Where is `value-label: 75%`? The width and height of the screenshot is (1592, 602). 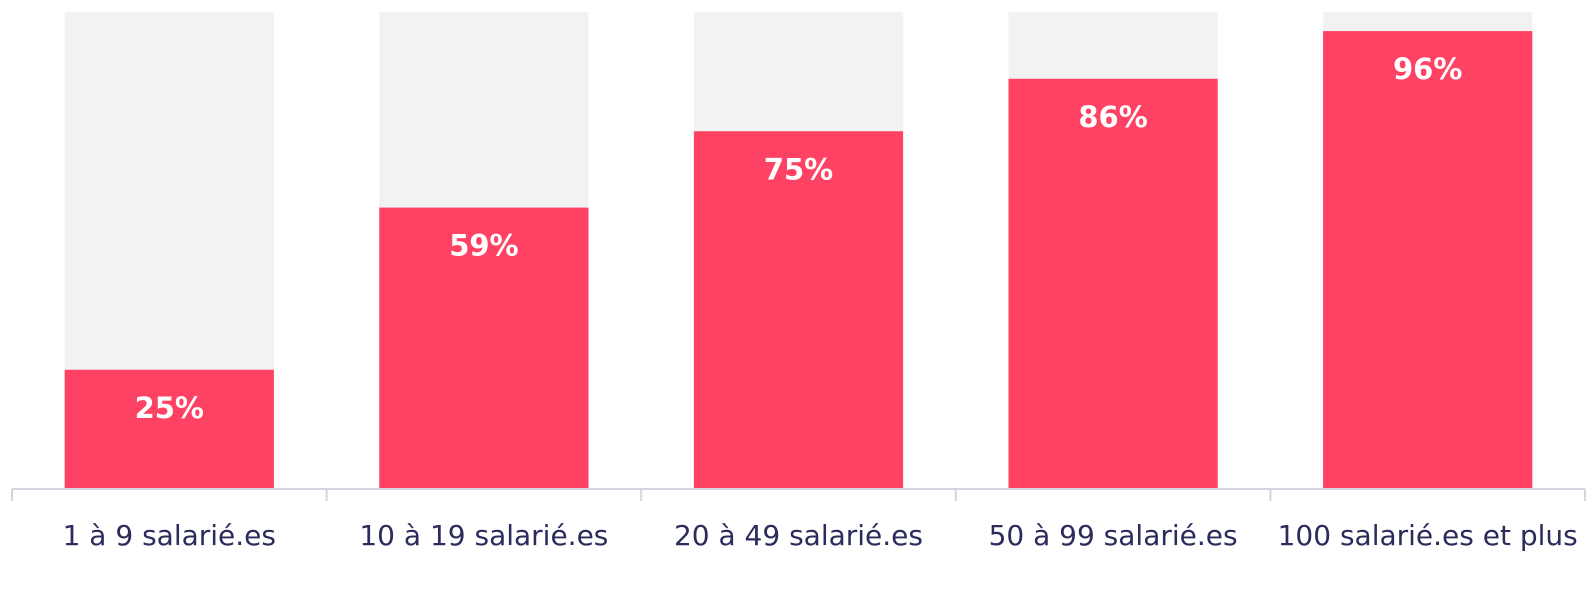 value-label: 75% is located at coordinates (798, 169).